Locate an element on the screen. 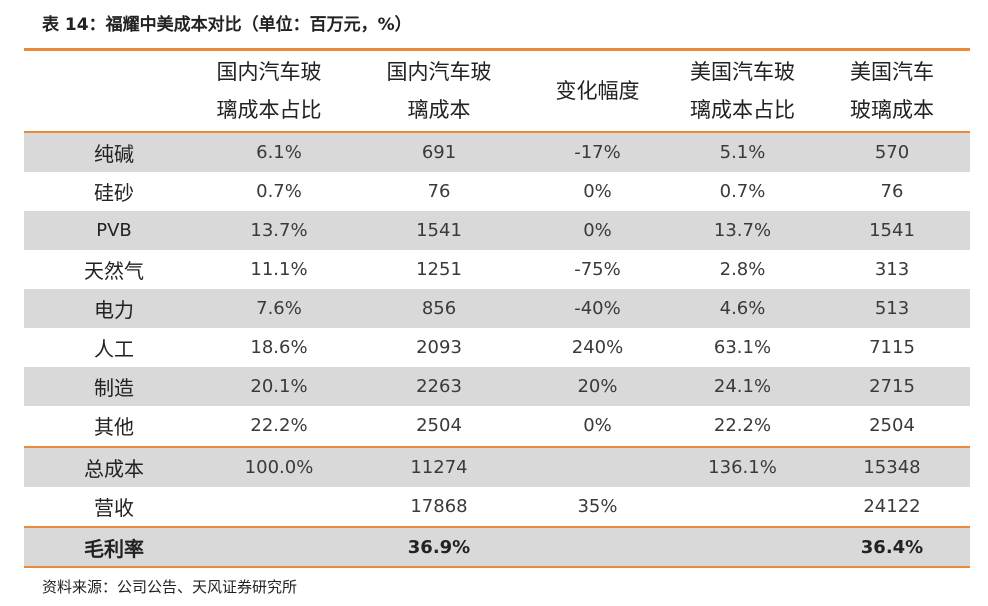 The width and height of the screenshot is (988, 606). table-cell: -75% is located at coordinates (597, 269).